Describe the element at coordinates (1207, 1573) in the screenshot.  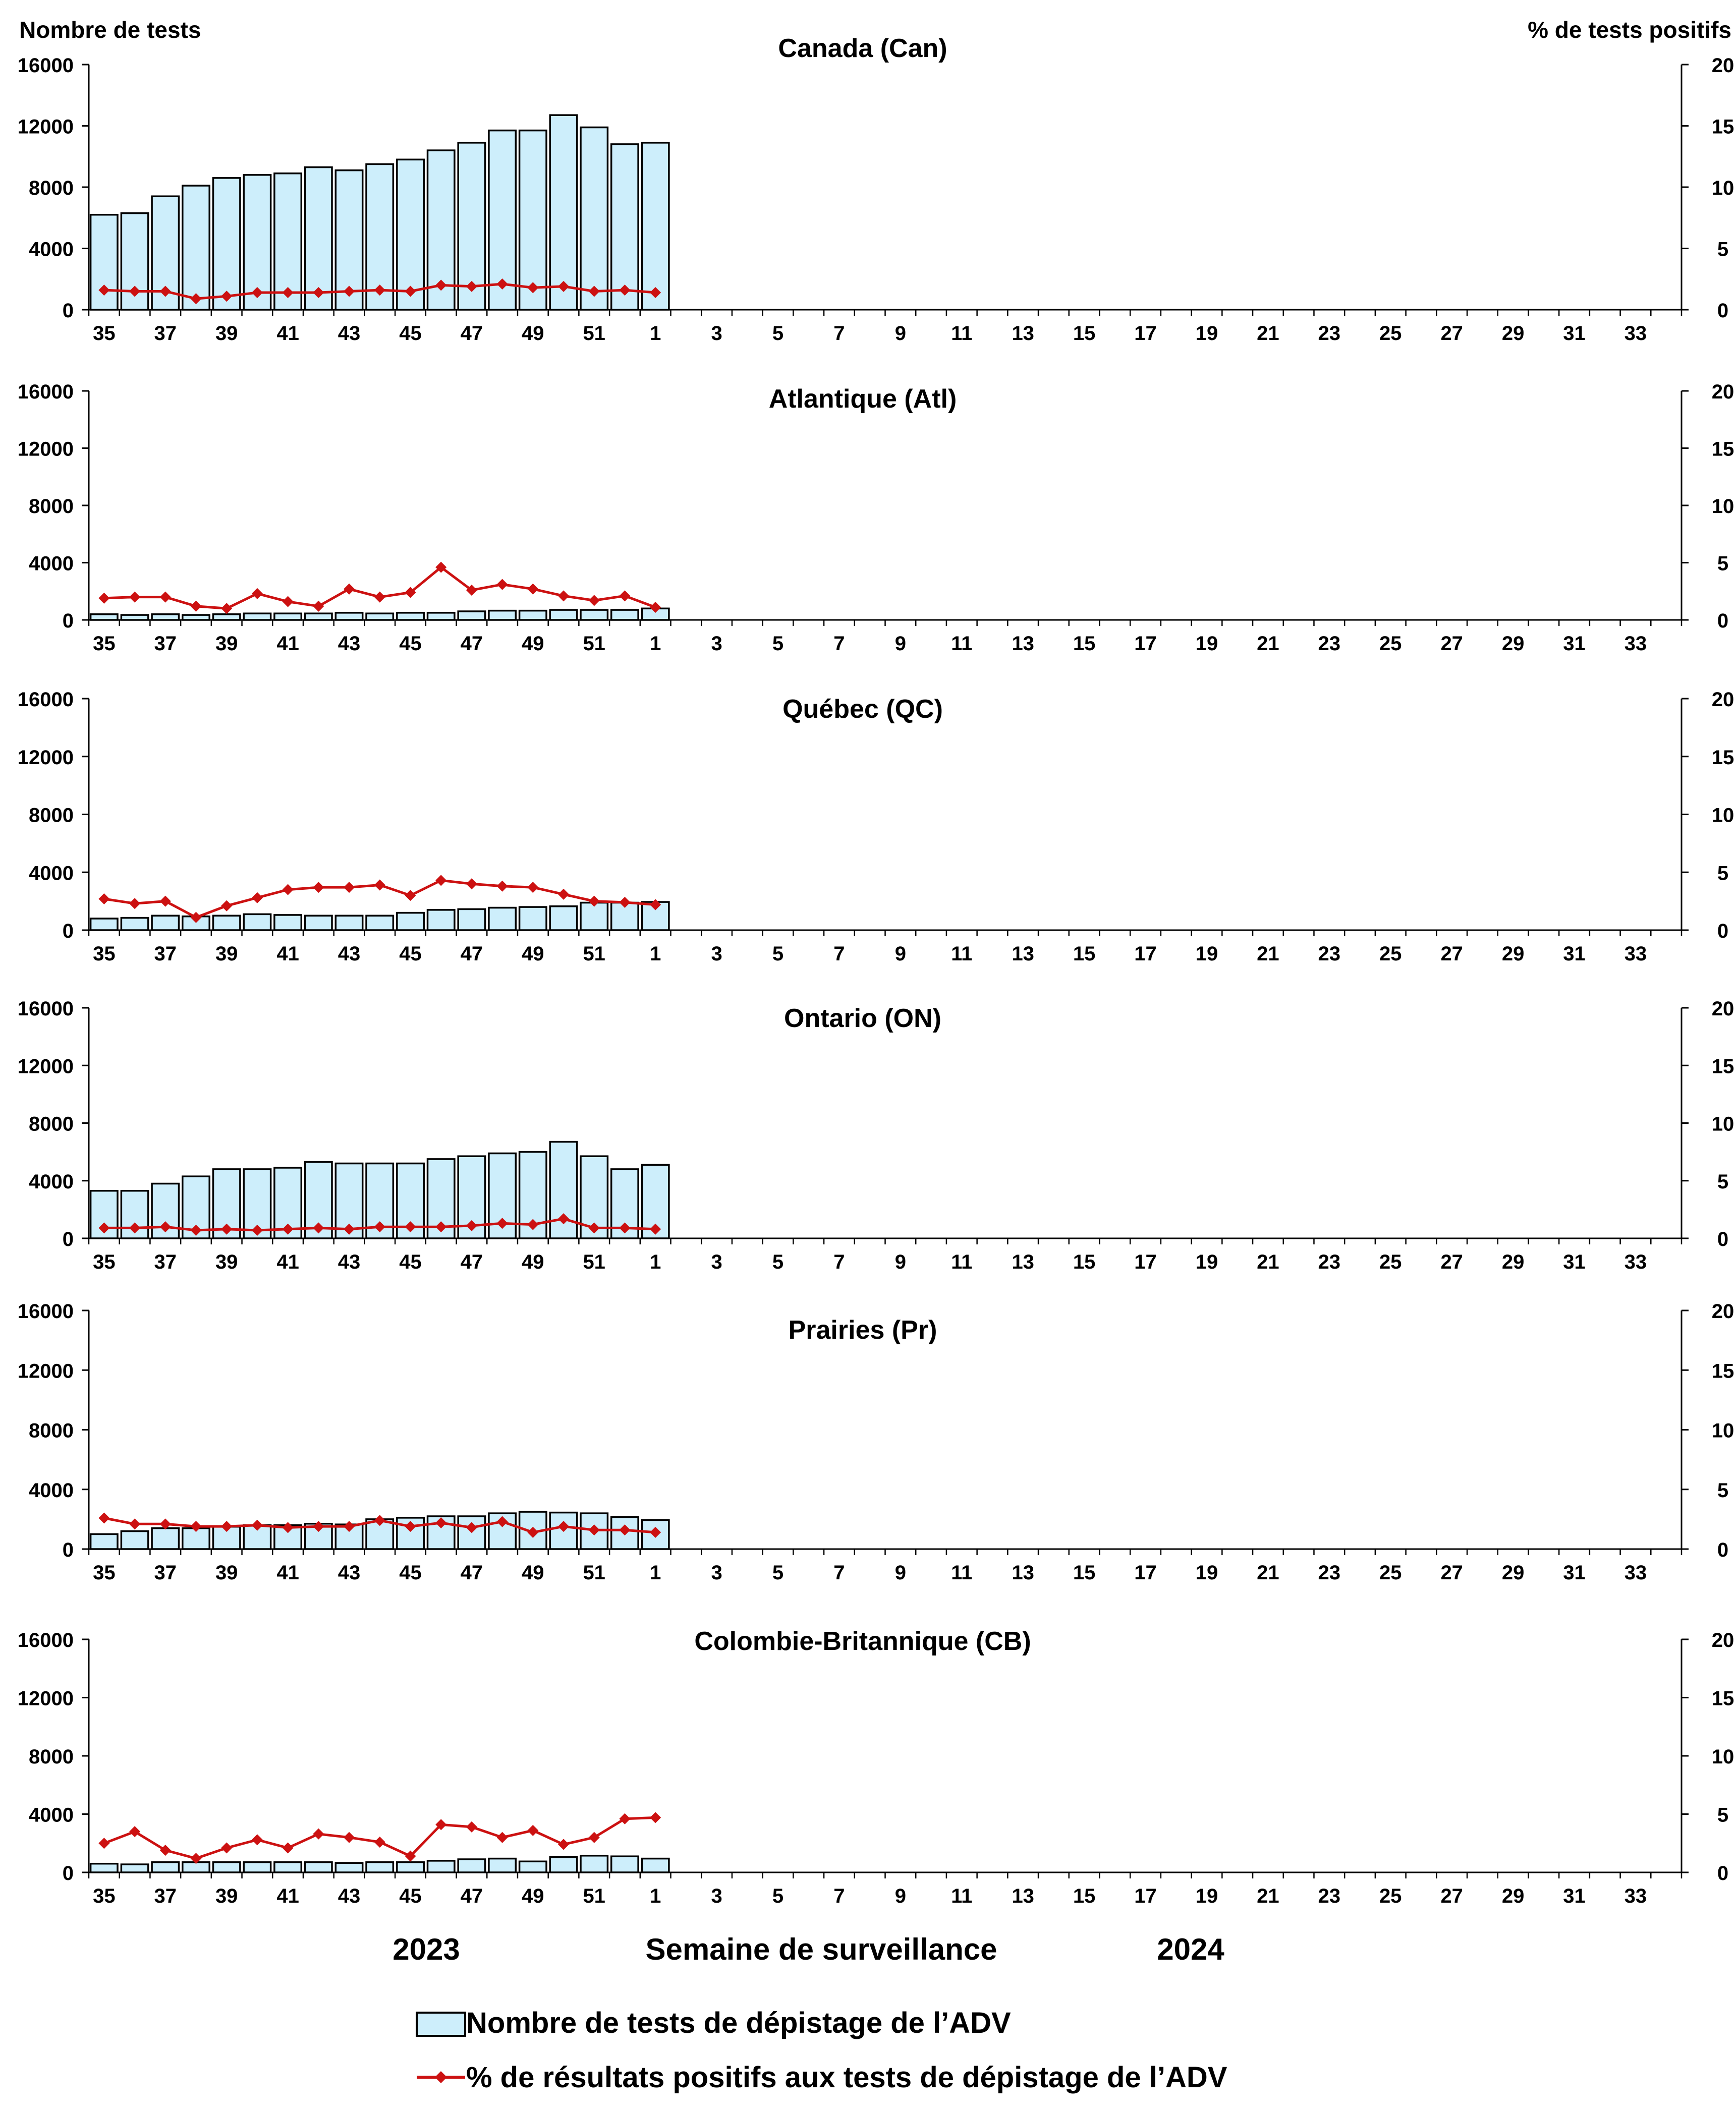
I see `x-tick-label: 19` at that location.